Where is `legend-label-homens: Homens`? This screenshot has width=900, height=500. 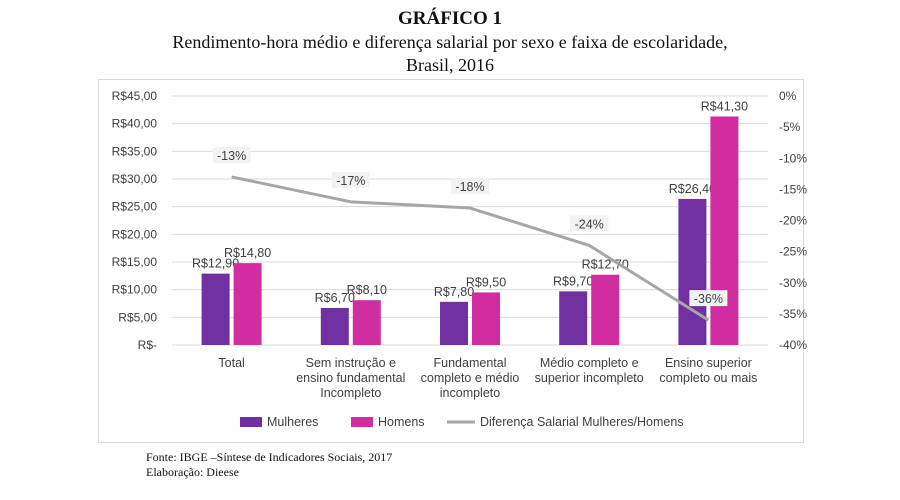 legend-label-homens: Homens is located at coordinates (401, 422).